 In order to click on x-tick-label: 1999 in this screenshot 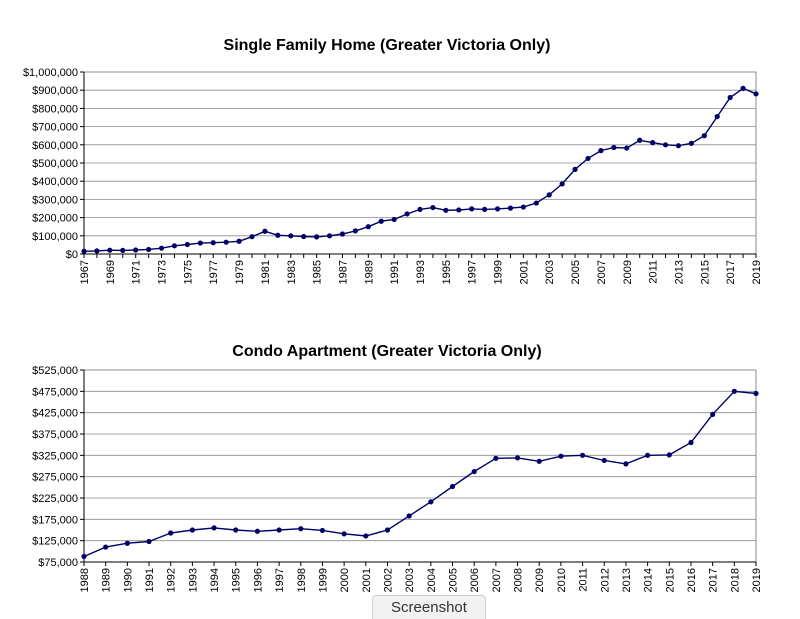, I will do `click(499, 272)`.